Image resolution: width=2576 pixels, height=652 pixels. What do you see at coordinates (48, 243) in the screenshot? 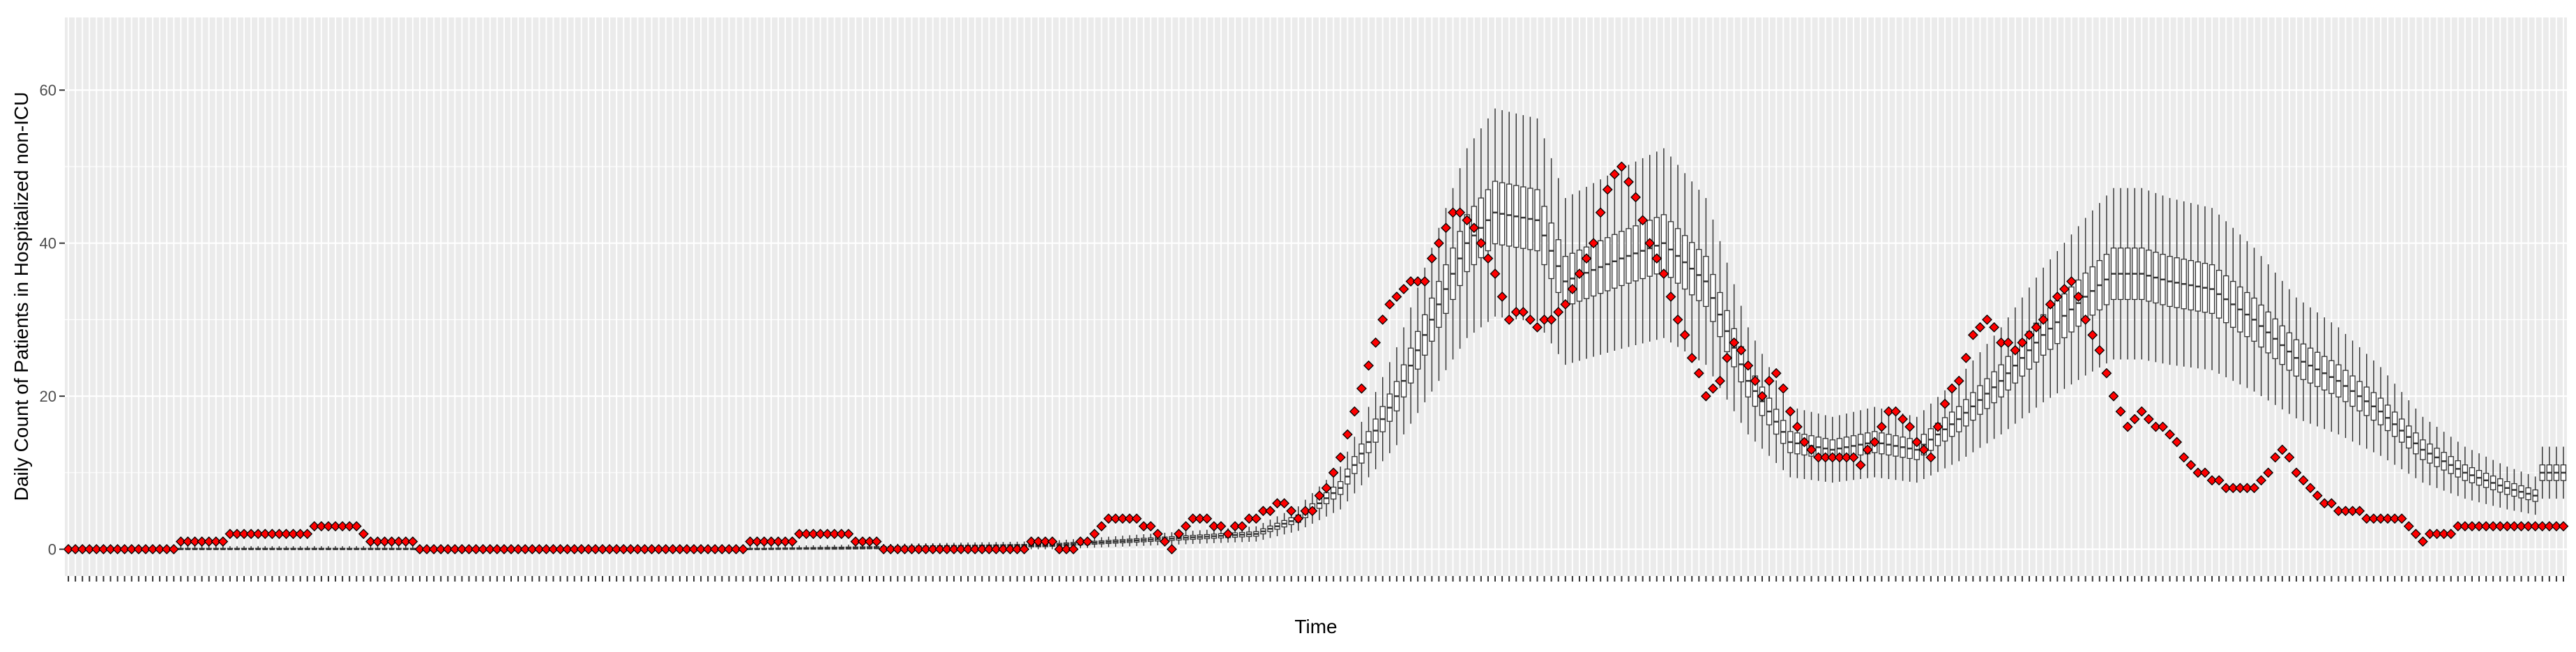
I see `y-tick-label: 40` at bounding box center [48, 243].